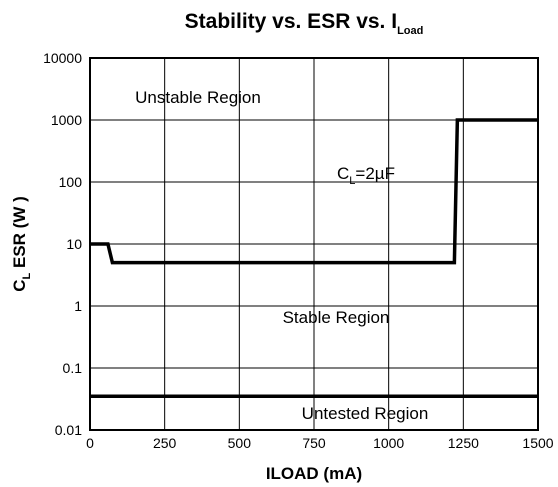 The image size is (558, 487). Describe the element at coordinates (62, 244) in the screenshot. I see `y-tick-labels: 0.01 0.1 1 10 100 1000 10000` at that location.